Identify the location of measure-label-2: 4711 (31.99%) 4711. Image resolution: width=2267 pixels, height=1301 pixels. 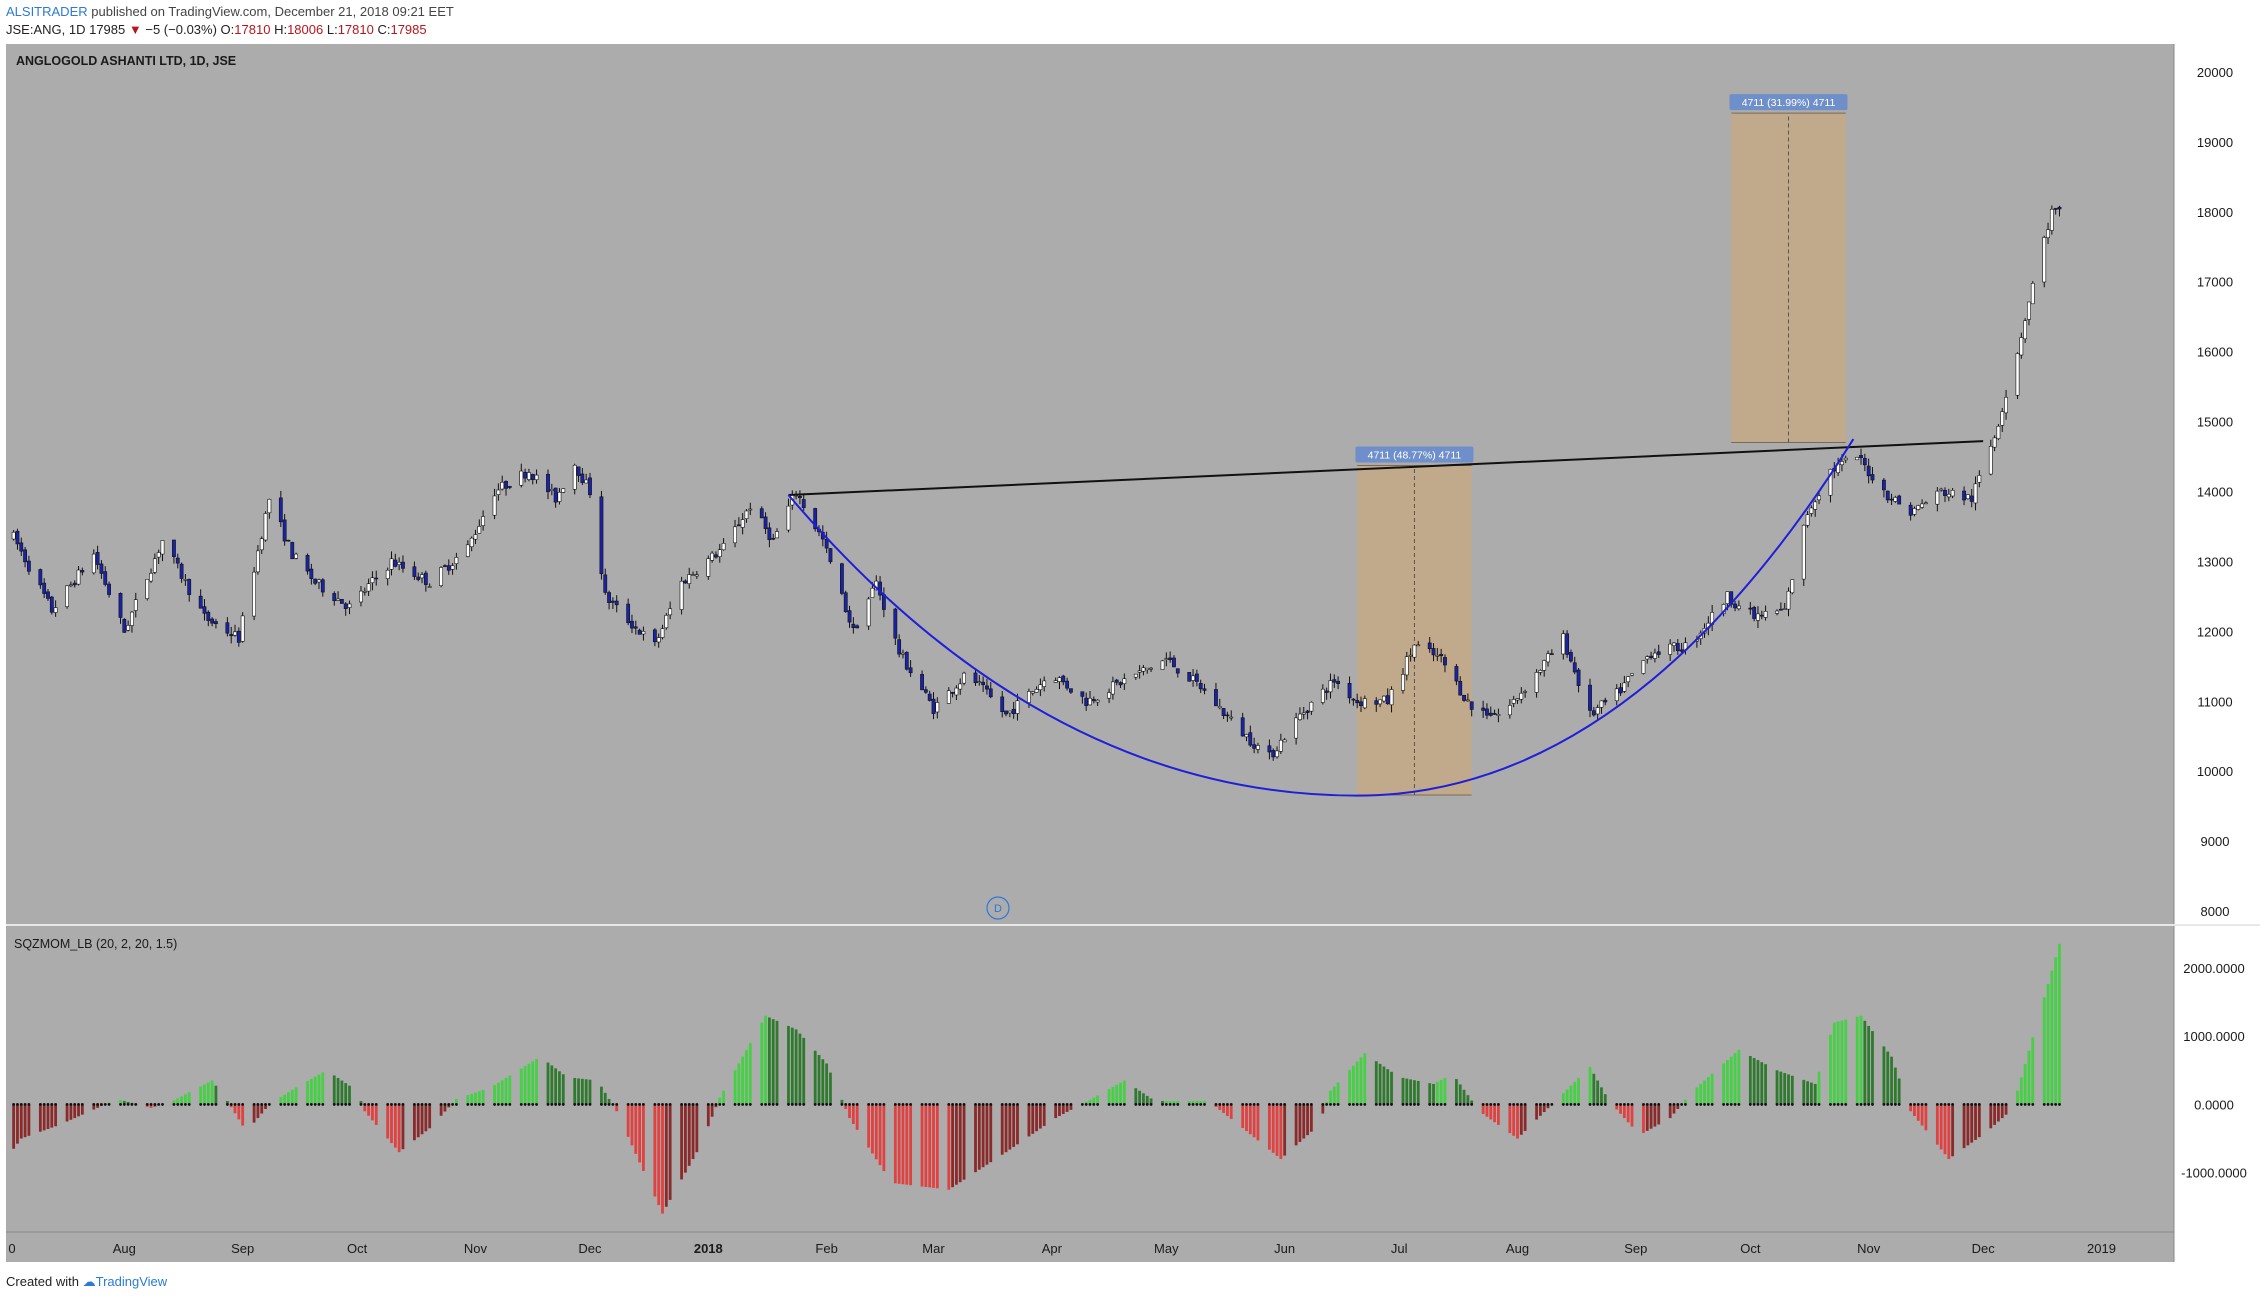
(1789, 103).